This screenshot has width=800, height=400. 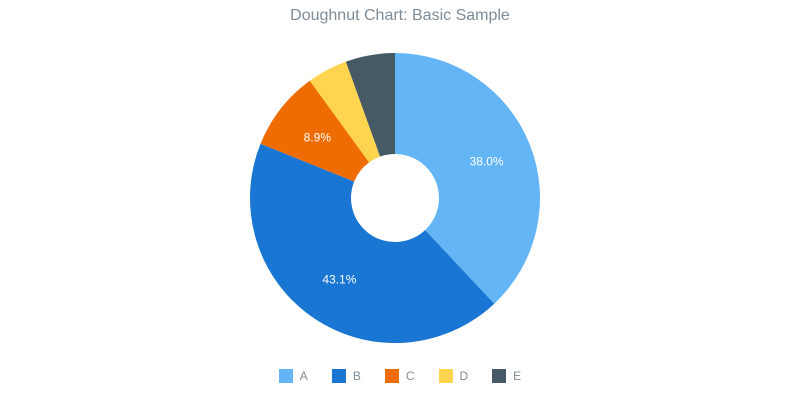 I want to click on legend: A B C D E, so click(x=400, y=376).